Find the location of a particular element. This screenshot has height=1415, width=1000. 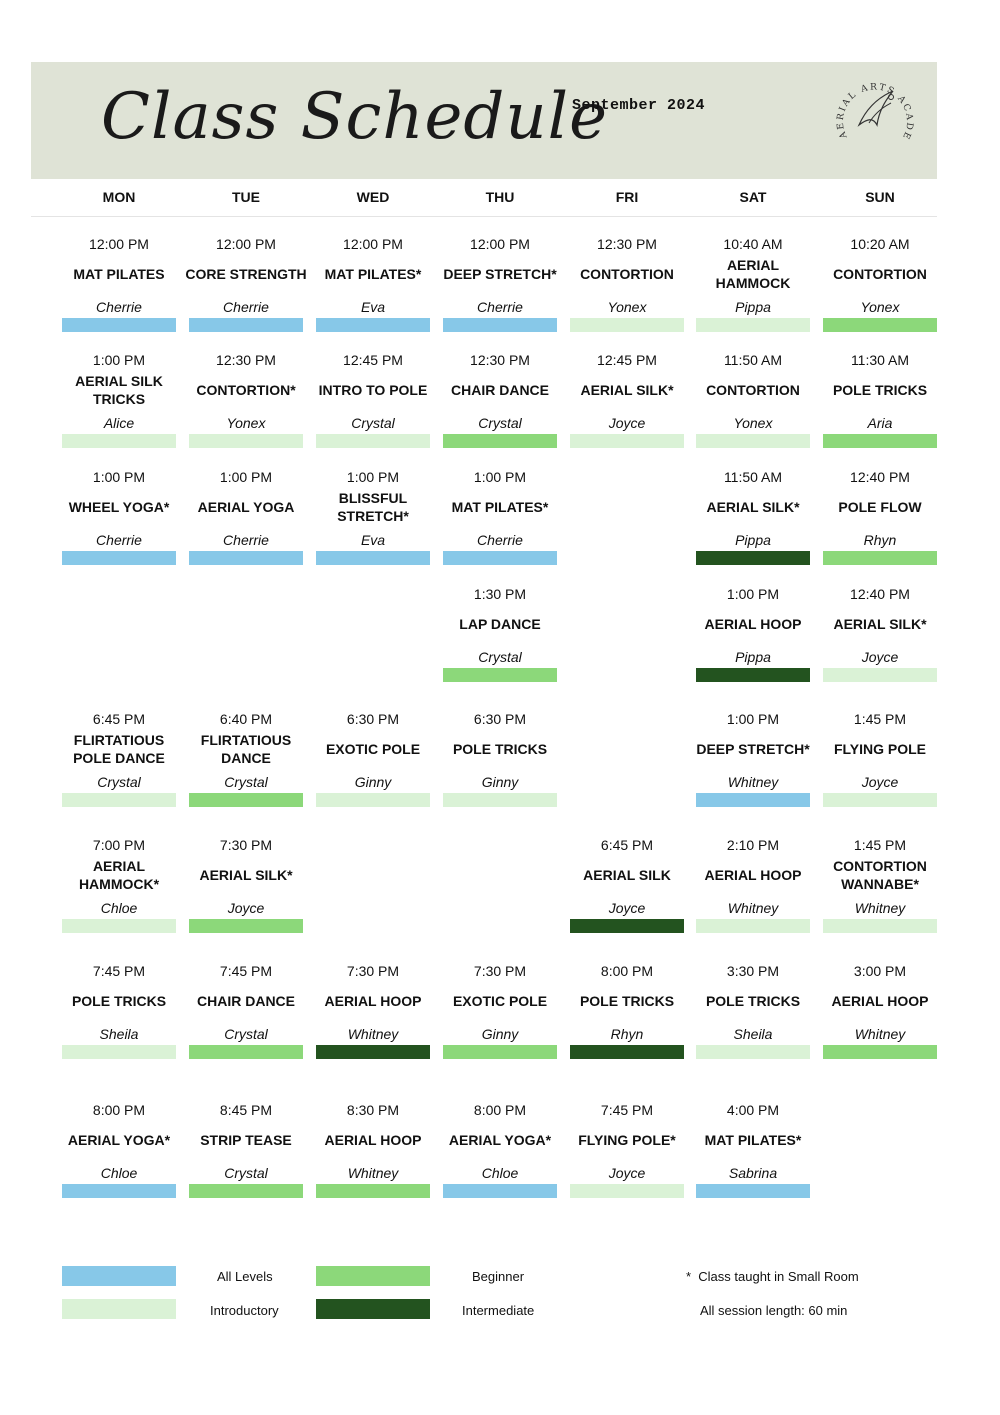

class-time: 6:40 PM is located at coordinates (246, 719).